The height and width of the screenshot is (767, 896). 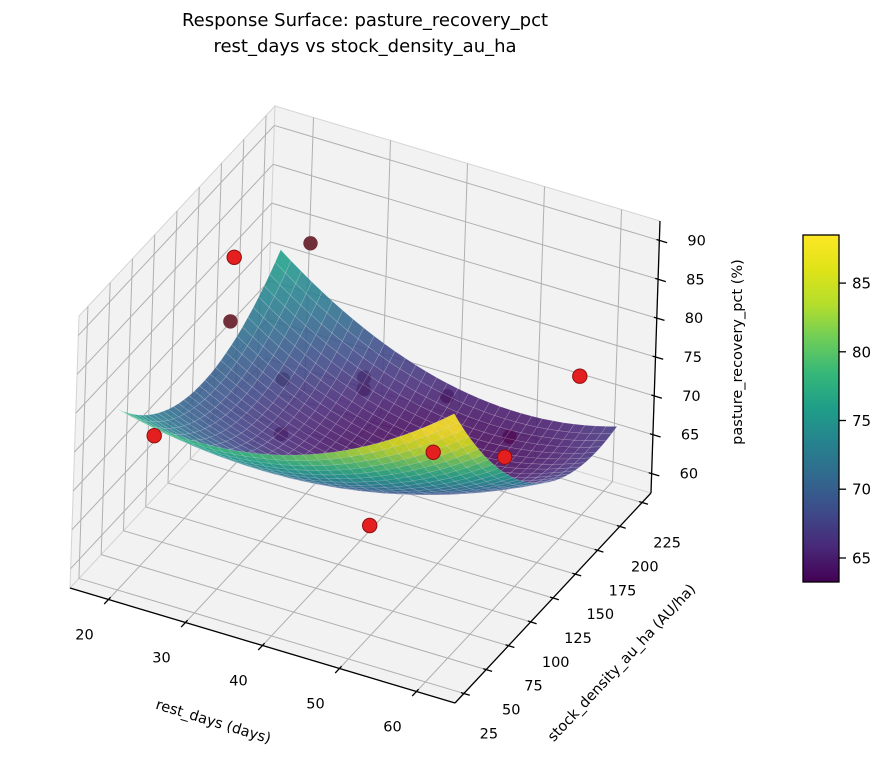 What do you see at coordinates (533, 687) in the screenshot?
I see `y-tick-label: 75` at bounding box center [533, 687].